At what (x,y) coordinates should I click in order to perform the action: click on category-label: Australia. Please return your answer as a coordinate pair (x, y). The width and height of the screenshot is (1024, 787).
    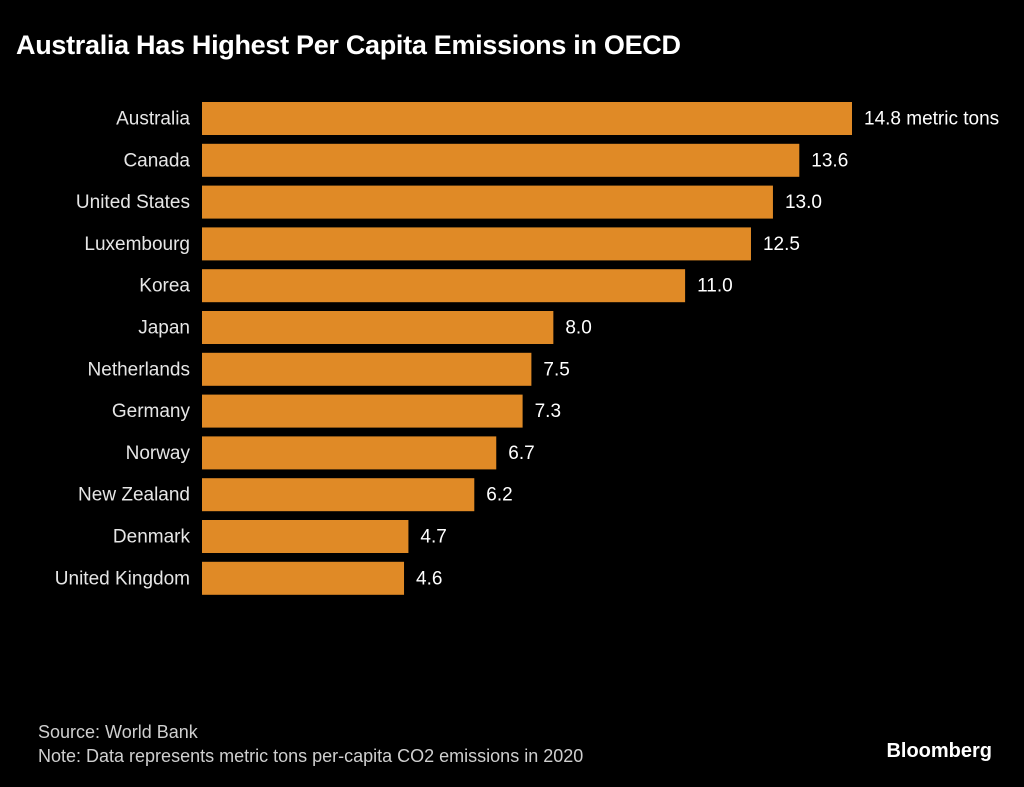
    Looking at the image, I should click on (153, 119).